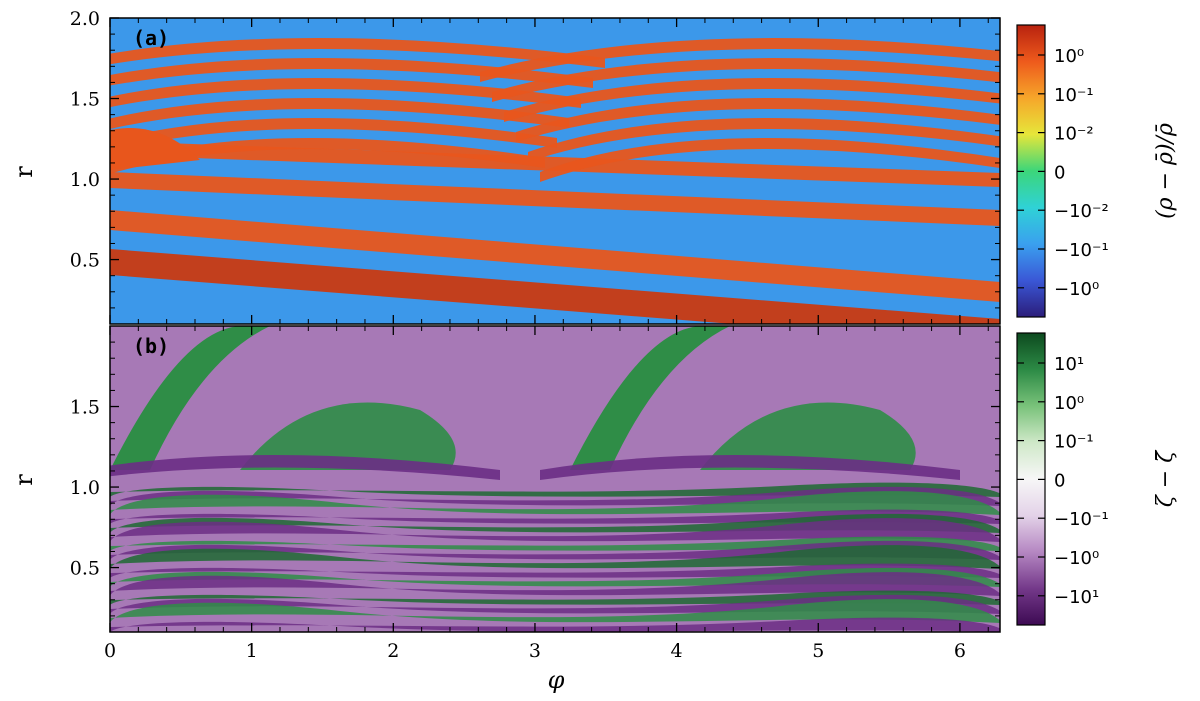 The height and width of the screenshot is (701, 1200). What do you see at coordinates (677, 651) in the screenshot?
I see `x-tick-label: 4` at bounding box center [677, 651].